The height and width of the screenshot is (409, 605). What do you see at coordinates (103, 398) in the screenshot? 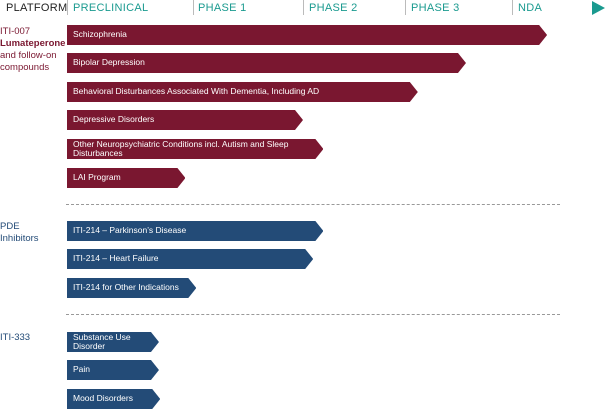
I see `program-name: Mood Disorders` at bounding box center [103, 398].